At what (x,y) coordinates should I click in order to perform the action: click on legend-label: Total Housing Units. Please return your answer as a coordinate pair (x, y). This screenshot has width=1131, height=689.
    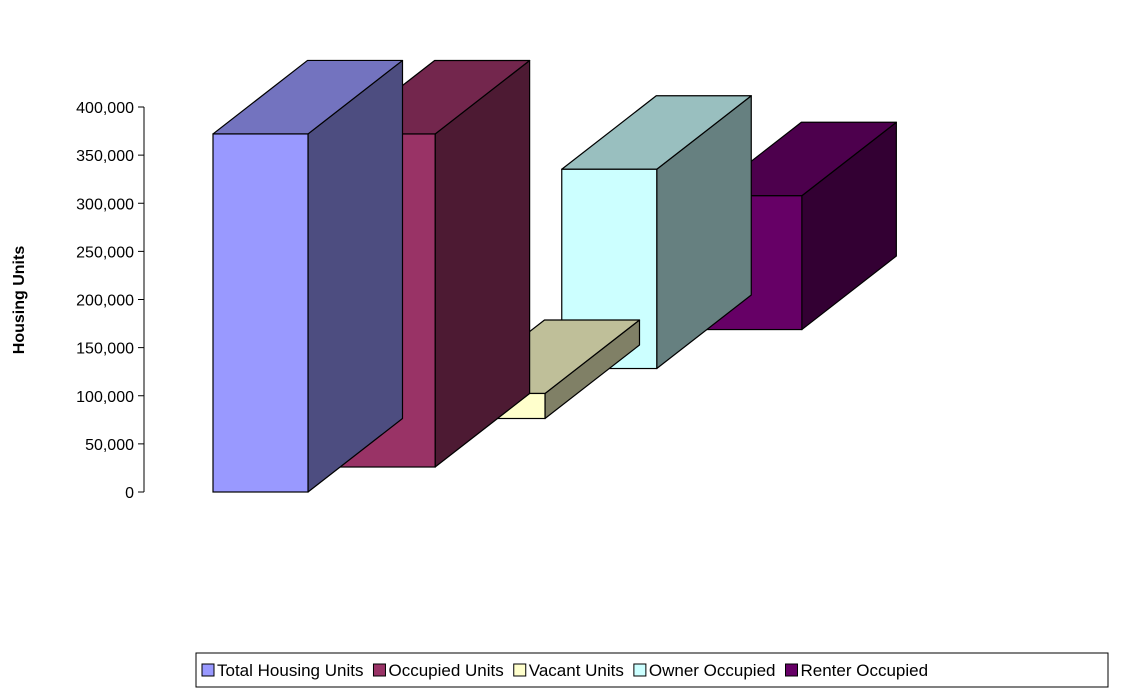
    Looking at the image, I should click on (290, 670).